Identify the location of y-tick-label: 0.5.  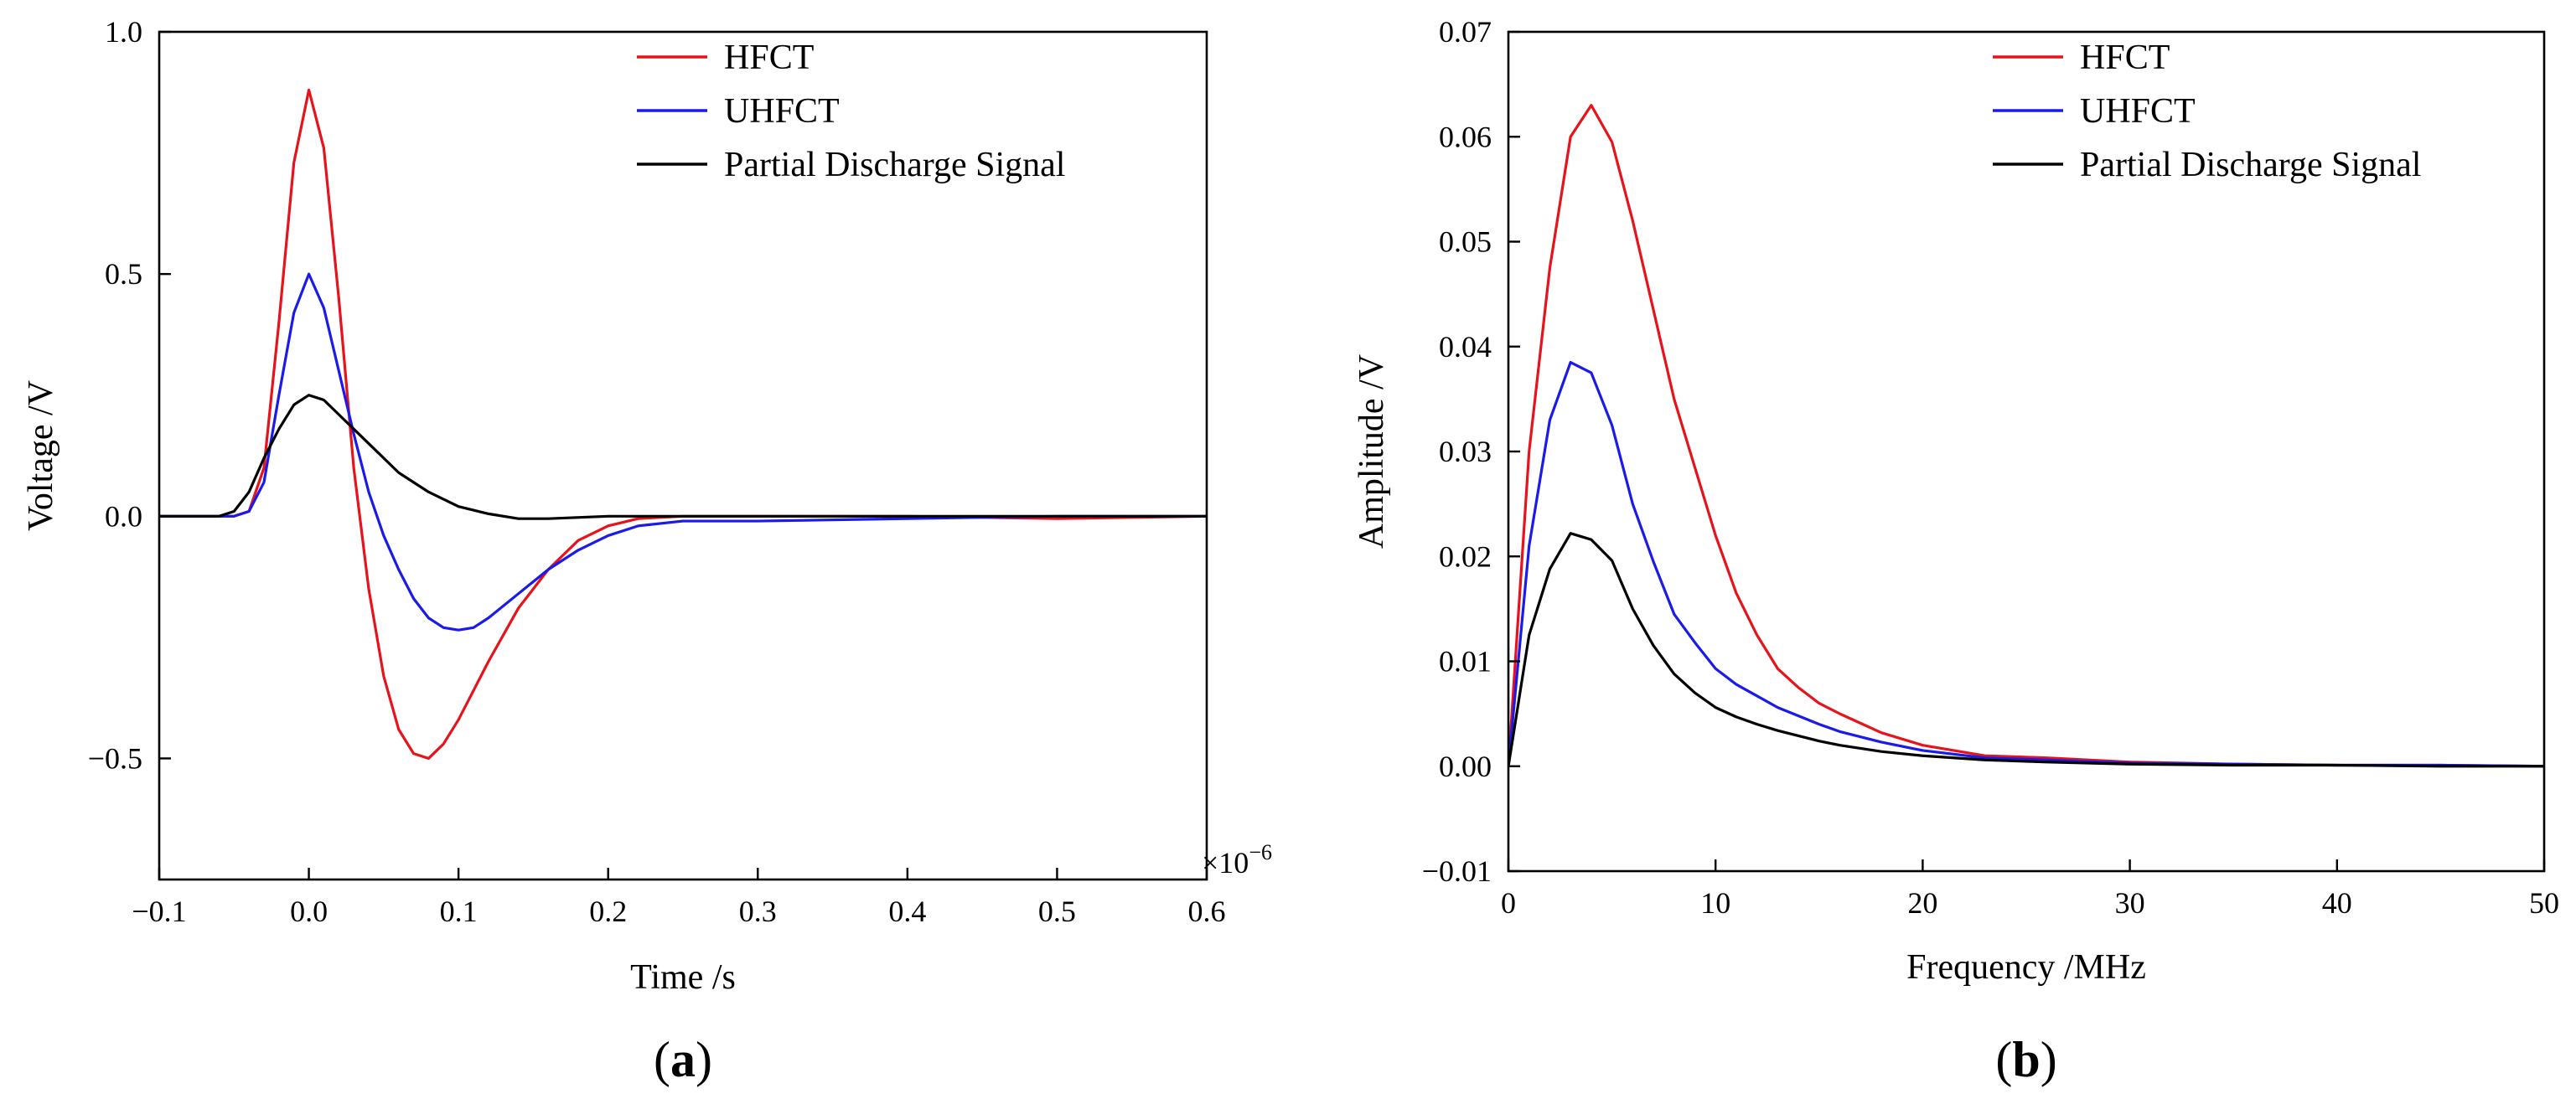
(123, 274).